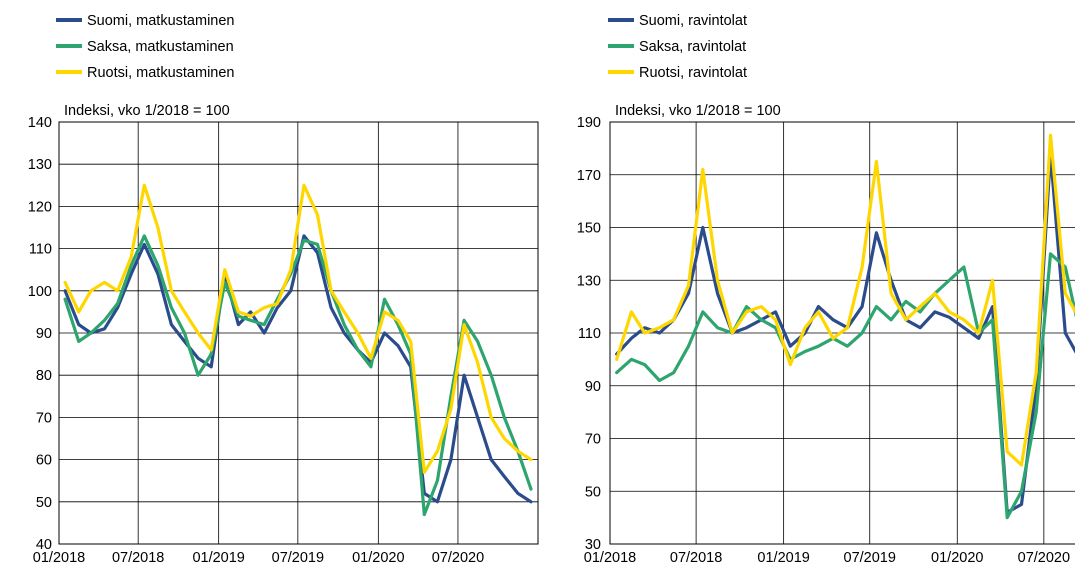 The image size is (1075, 576). What do you see at coordinates (44, 461) in the screenshot?
I see `y-tick-label: 60` at bounding box center [44, 461].